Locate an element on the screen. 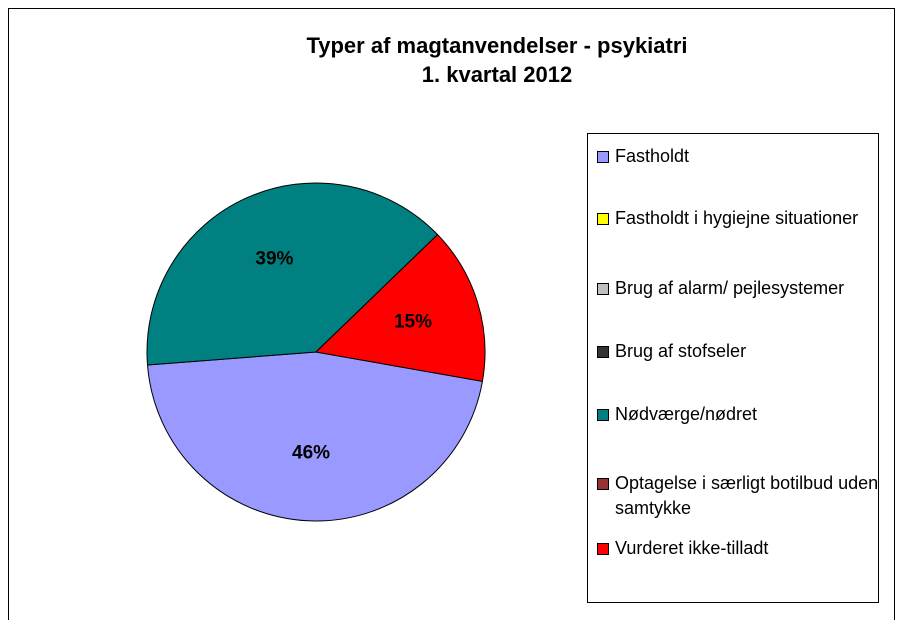 Image resolution: width=905 pixels, height=620 pixels. legend-label: Brug af alarm/ pejlesystemer is located at coordinates (730, 288).